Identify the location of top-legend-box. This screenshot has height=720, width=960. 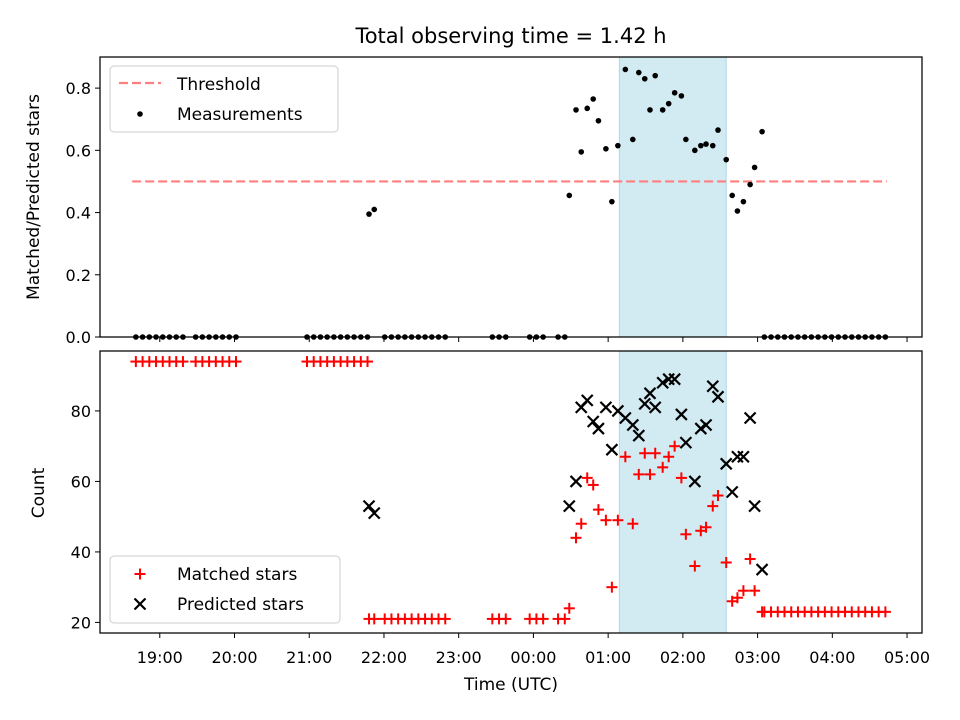
(224, 99).